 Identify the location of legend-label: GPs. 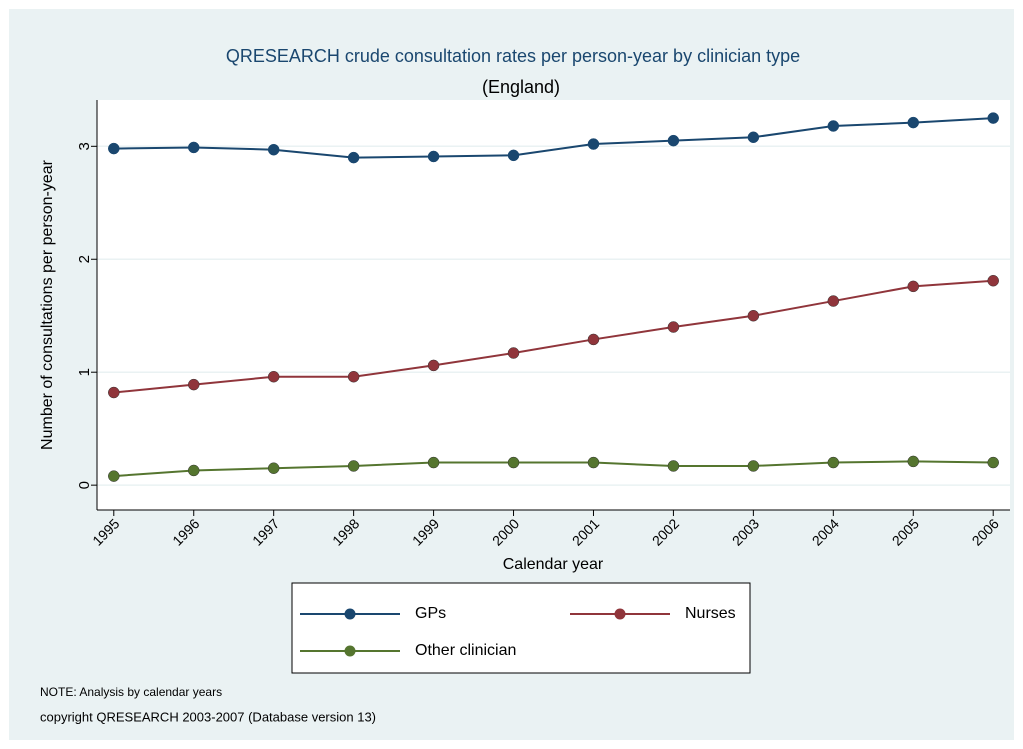
(430, 613).